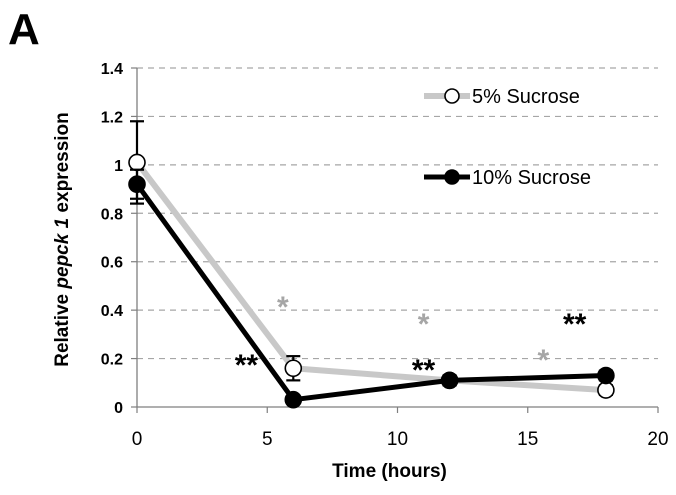 Image resolution: width=676 pixels, height=495 pixels. I want to click on y-tick-label: 1.2, so click(112, 117).